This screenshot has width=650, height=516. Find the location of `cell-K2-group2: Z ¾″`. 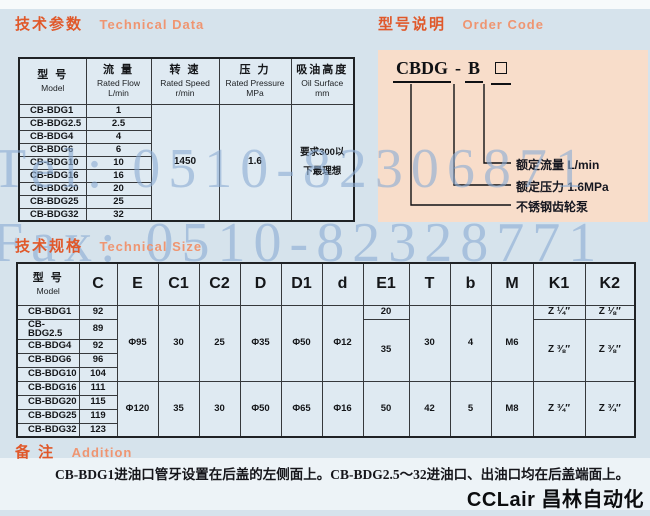

cell-K2-group2: Z ¾″ is located at coordinates (610, 409).